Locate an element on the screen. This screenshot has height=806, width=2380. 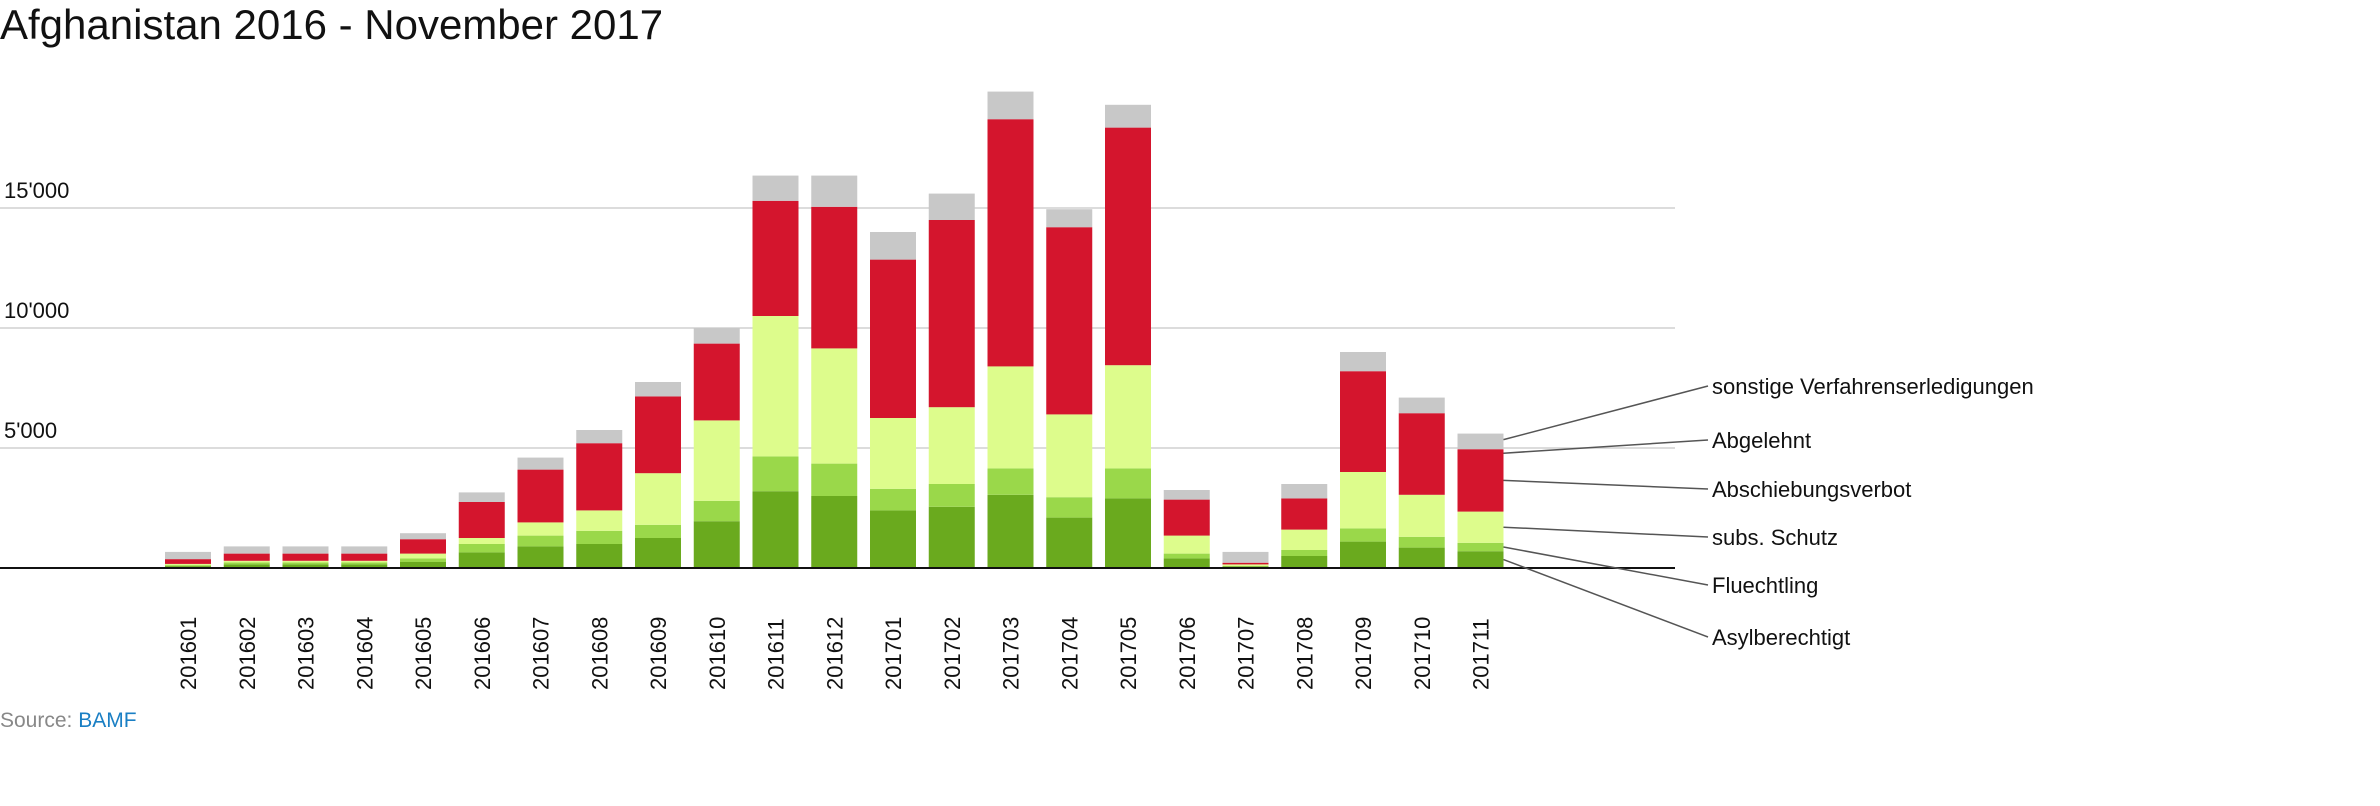
x-tick-label: 201603 is located at coordinates (306, 653).